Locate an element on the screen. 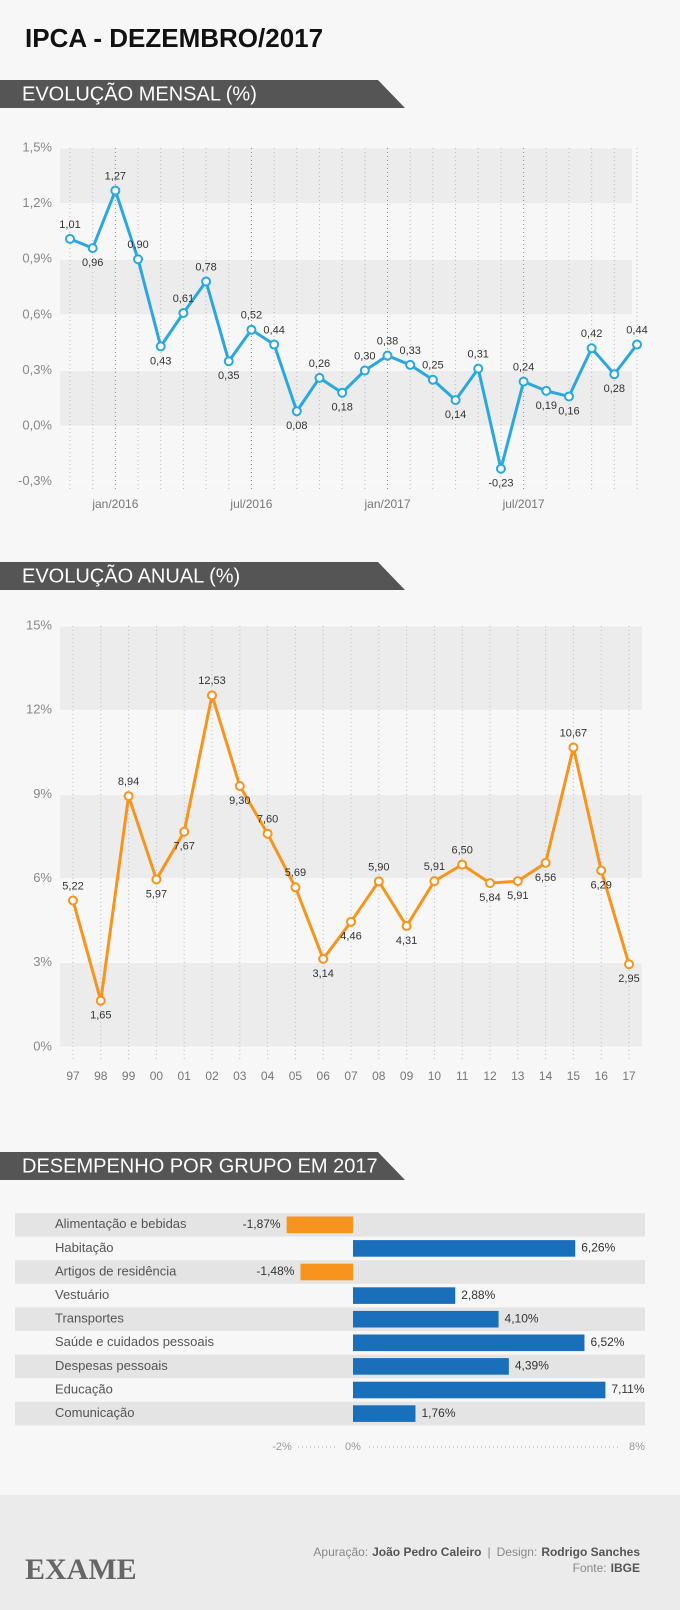 The height and width of the screenshot is (1610, 680). category-label: Alimentação e bebidas is located at coordinates (121, 1223).